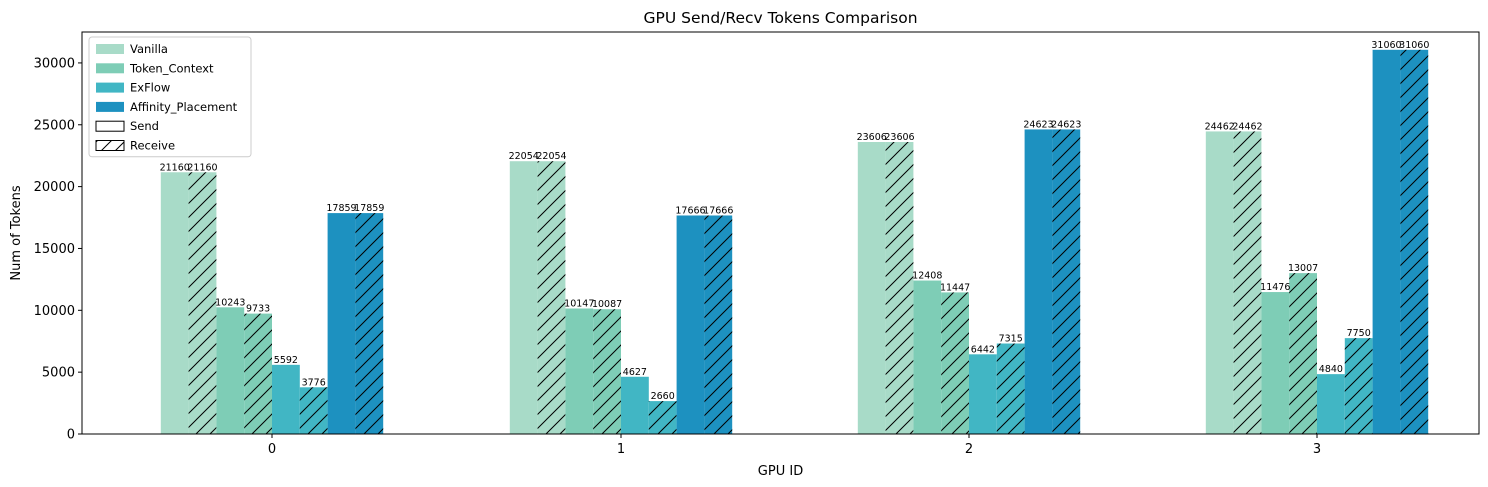 The height and width of the screenshot is (487, 1488). Describe the element at coordinates (607, 304) in the screenshot. I see `bar-value-label: 10087` at that location.